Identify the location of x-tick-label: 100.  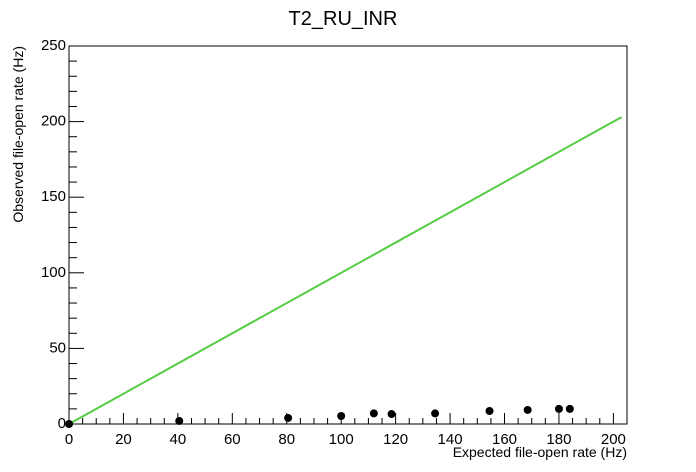
(341, 439).